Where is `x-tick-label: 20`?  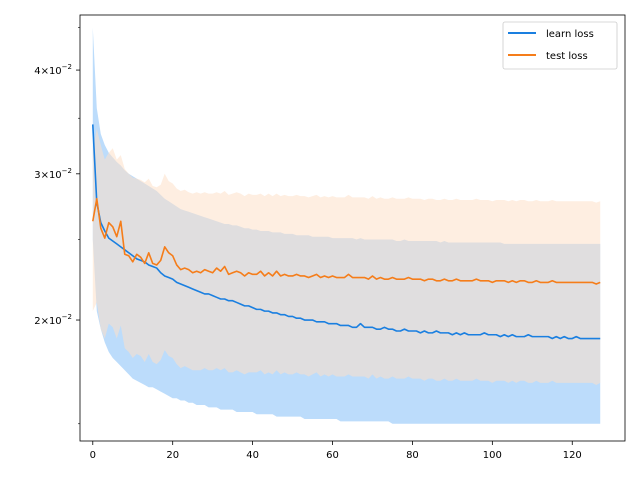 x-tick-label: 20 is located at coordinates (172, 455).